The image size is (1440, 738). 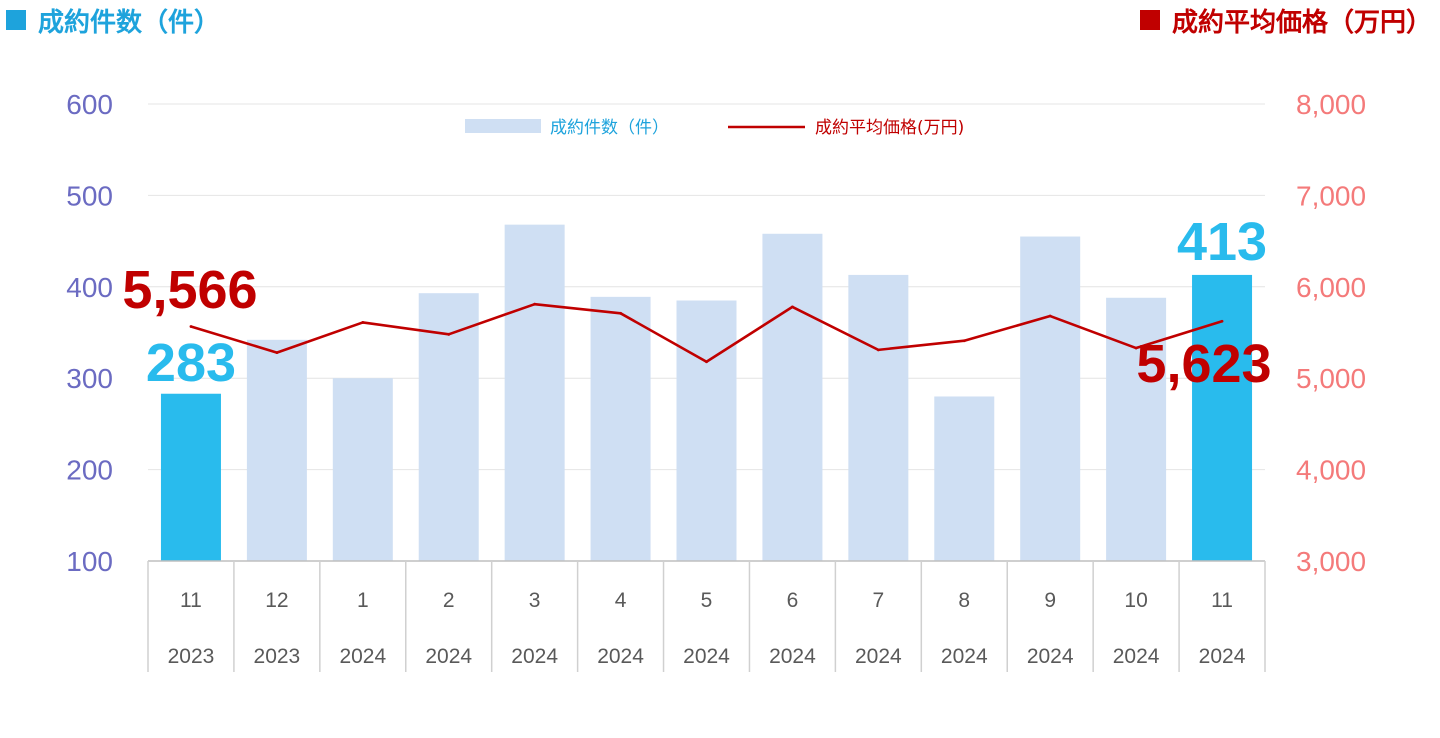 I want to click on left-y-tick: 500, so click(x=89, y=195).